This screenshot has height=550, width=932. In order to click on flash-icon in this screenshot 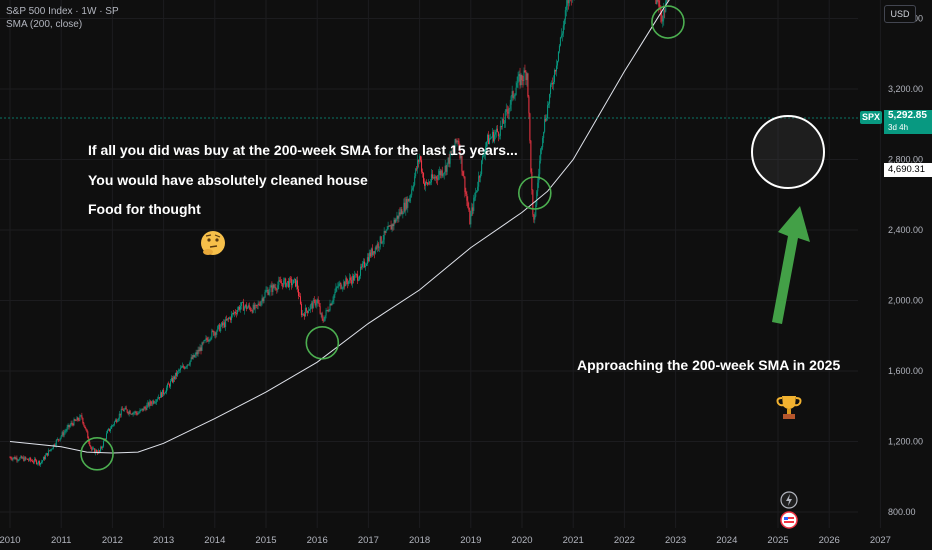, I will do `click(789, 500)`.